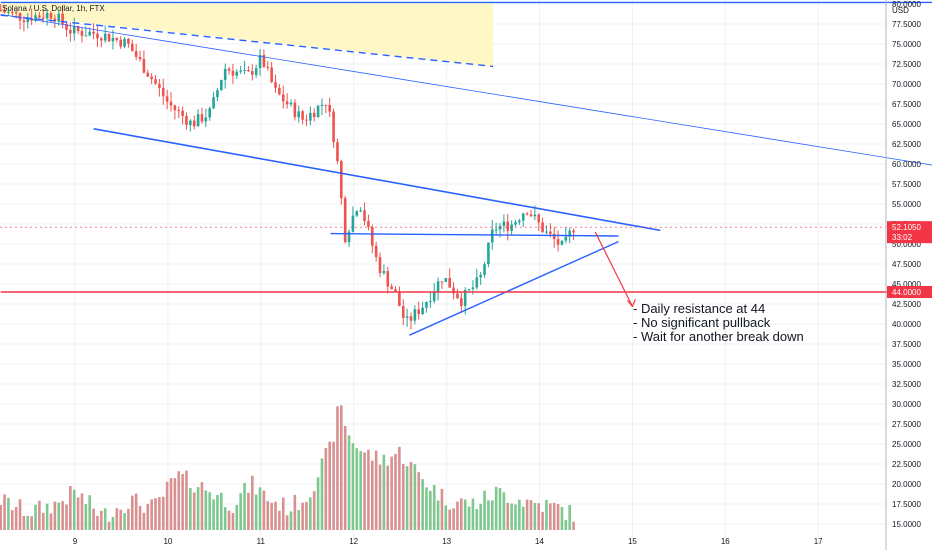 The image size is (932, 555). I want to click on y-tick-label: 47.5000, so click(906, 264).